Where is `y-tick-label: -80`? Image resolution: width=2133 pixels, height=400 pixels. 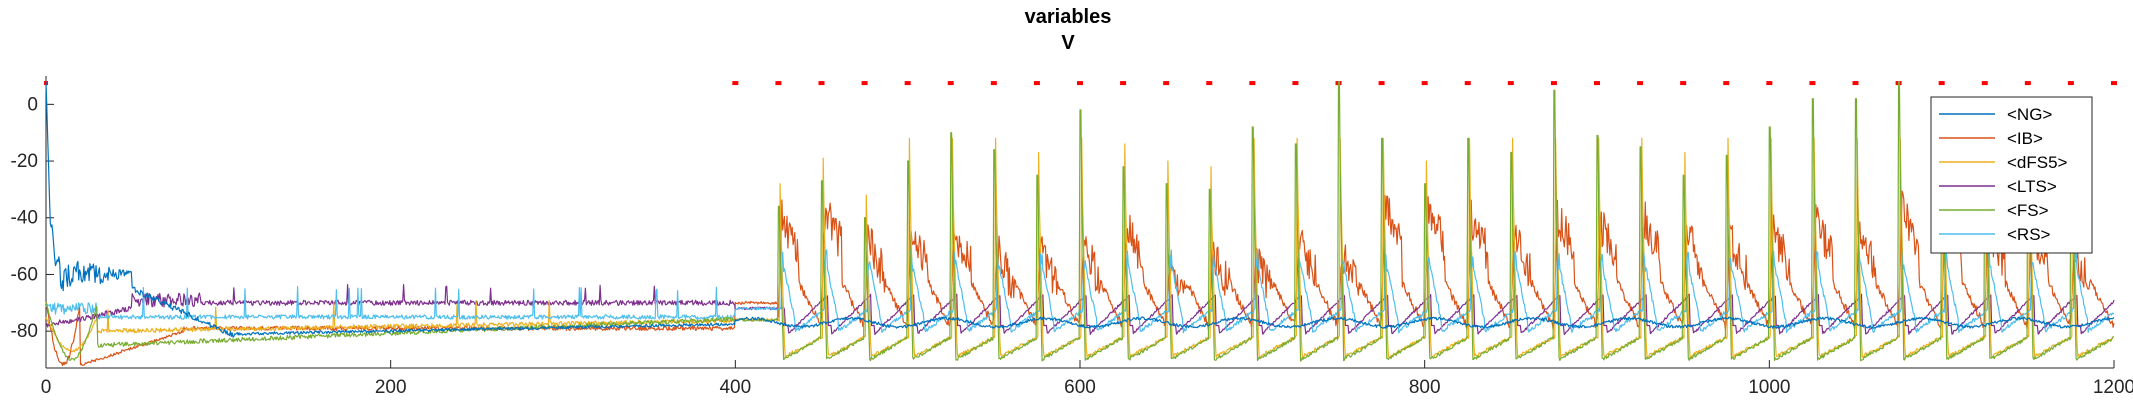 y-tick-label: -80 is located at coordinates (24, 331).